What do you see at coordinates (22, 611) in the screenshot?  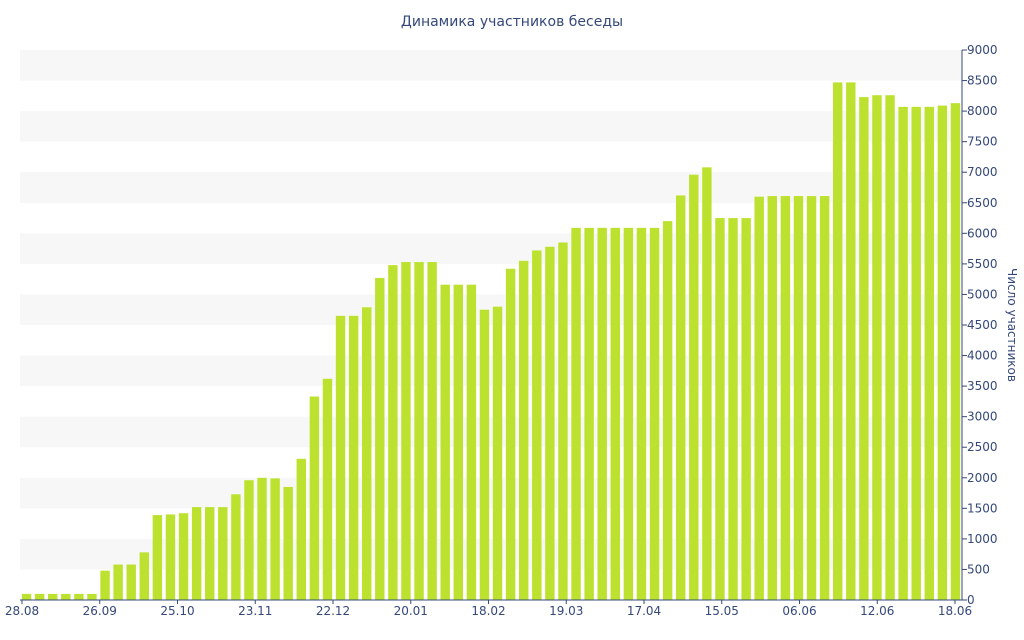 I see `x-tick-label: 28.08` at bounding box center [22, 611].